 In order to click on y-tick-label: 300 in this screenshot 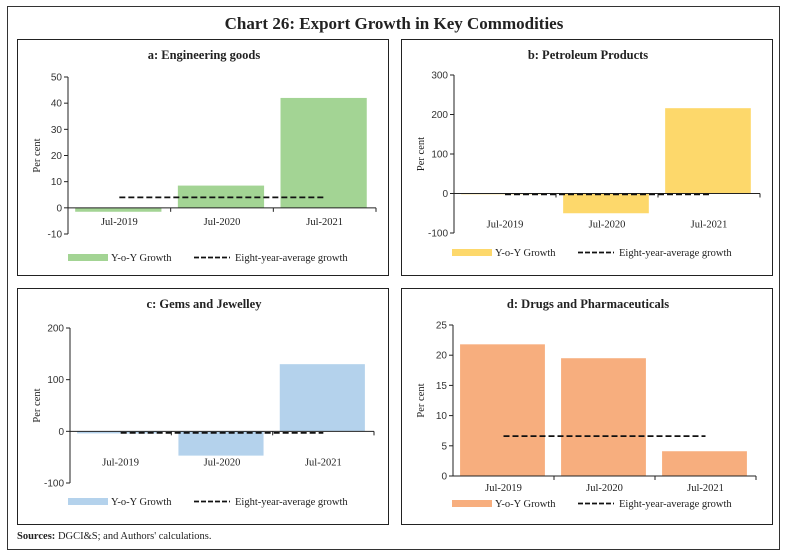, I will do `click(439, 76)`.